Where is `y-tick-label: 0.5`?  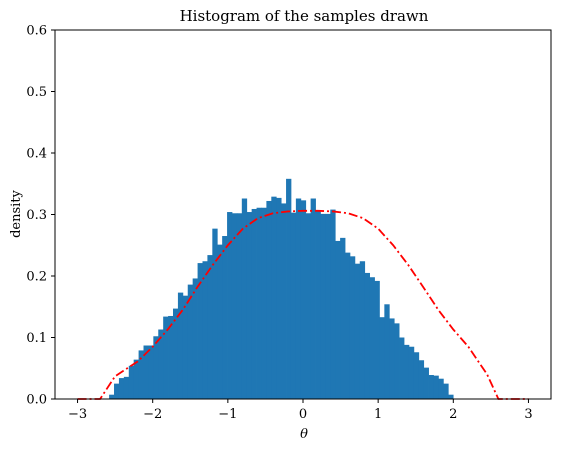
y-tick-label: 0.5 is located at coordinates (36, 92).